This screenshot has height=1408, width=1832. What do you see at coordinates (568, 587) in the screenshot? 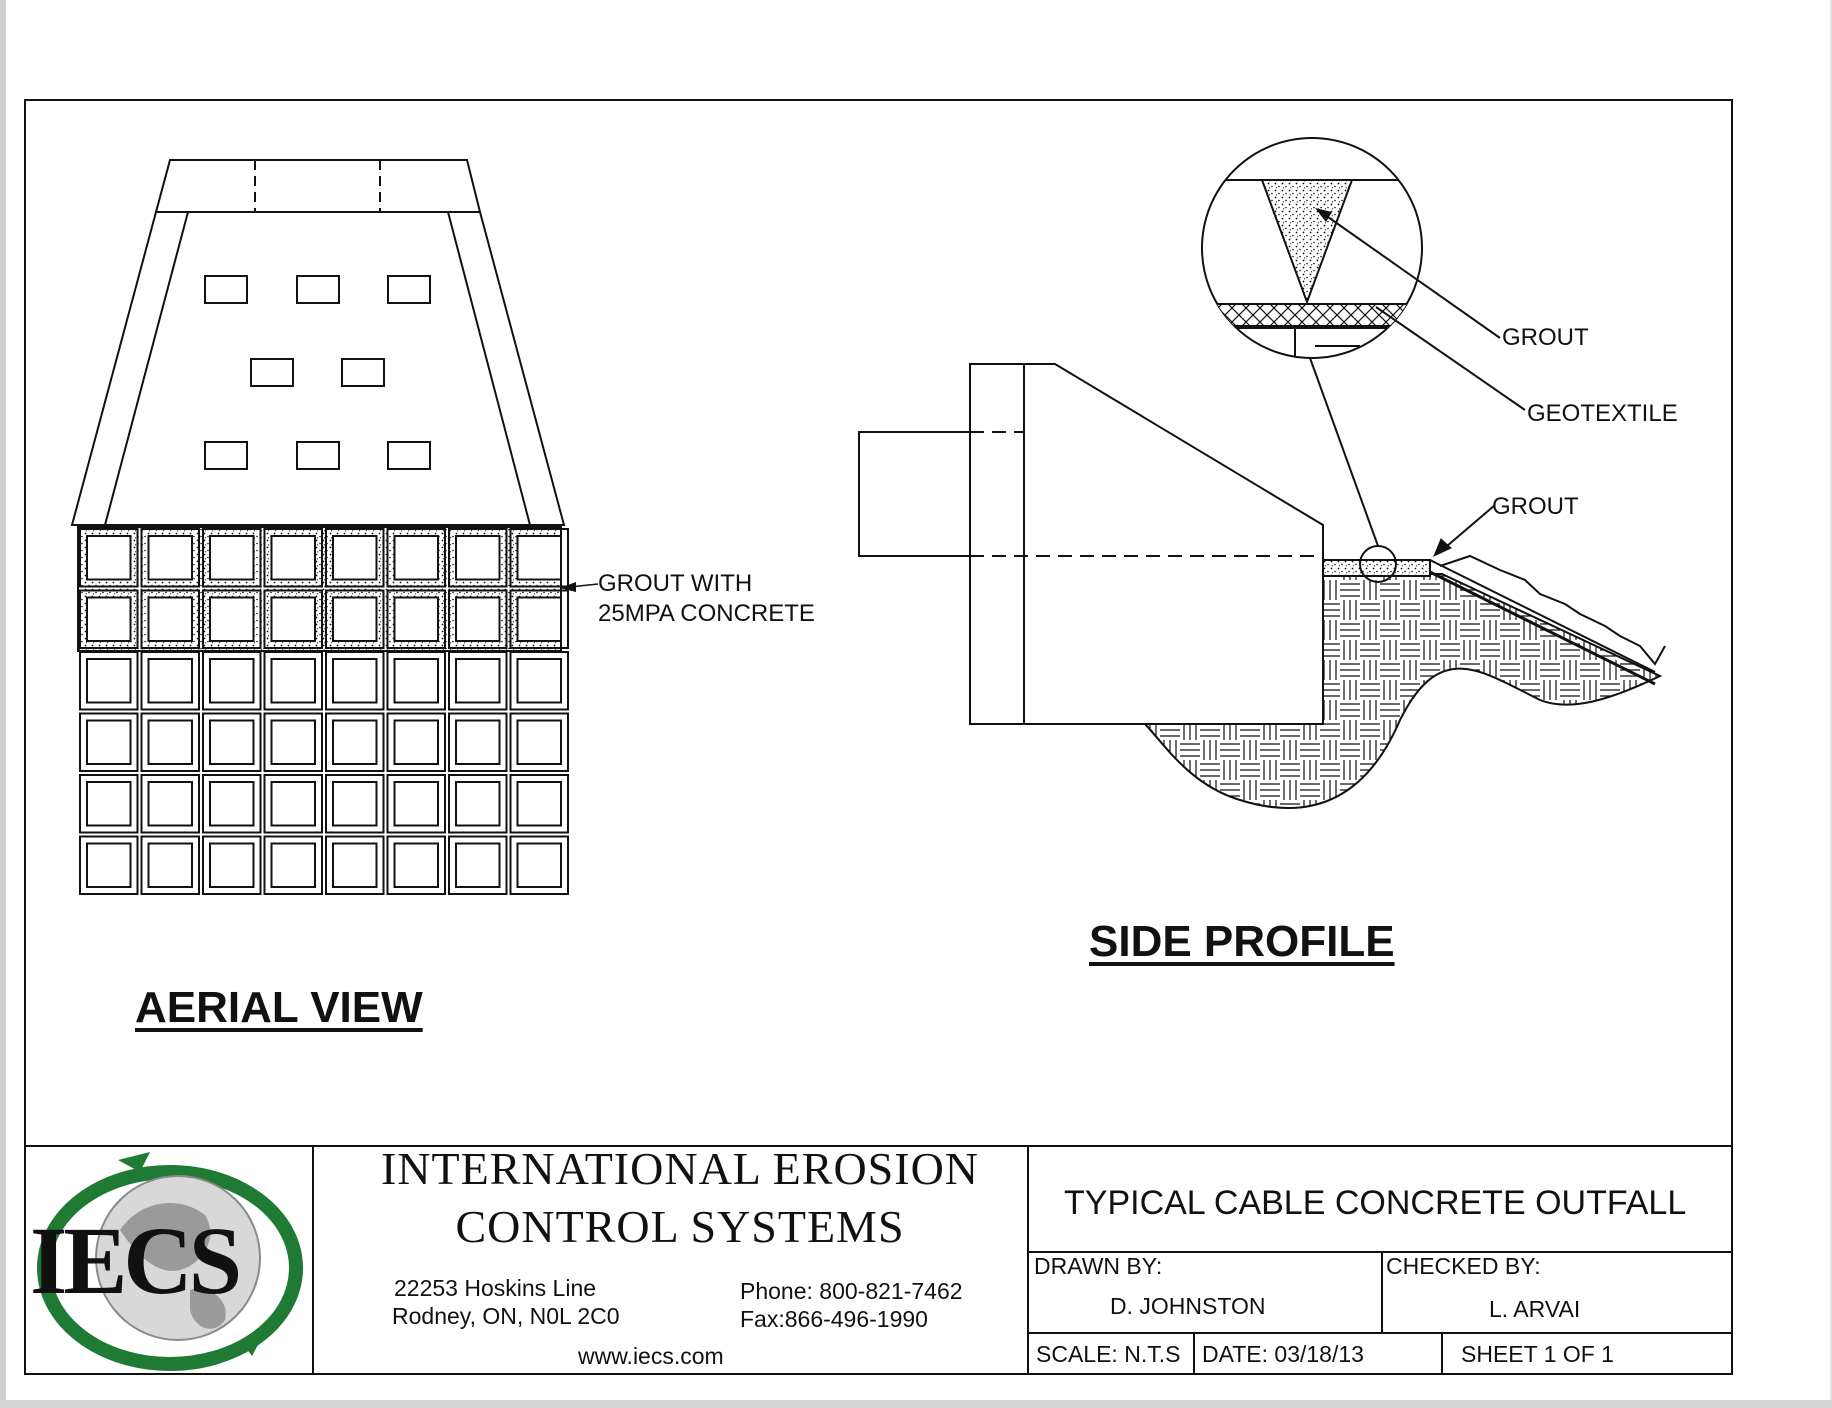
I see `grout-callout-arrow` at bounding box center [568, 587].